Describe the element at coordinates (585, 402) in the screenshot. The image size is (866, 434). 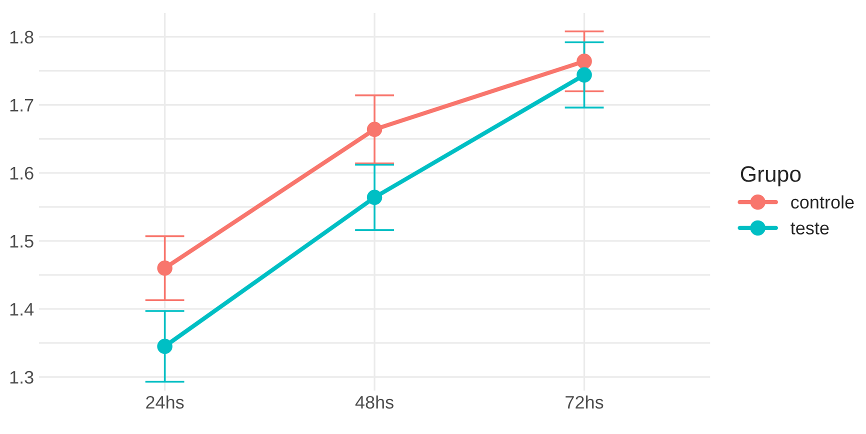
I see `x-tick-label: 72hs` at that location.